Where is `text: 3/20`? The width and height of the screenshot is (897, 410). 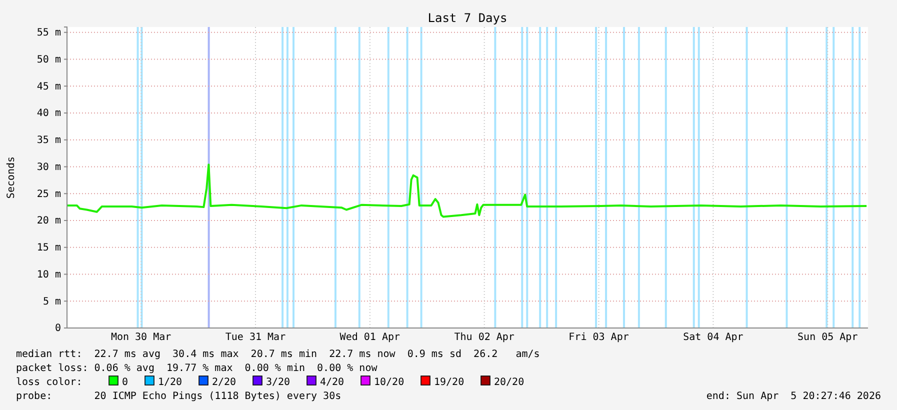 text: 3/20 is located at coordinates (278, 382).